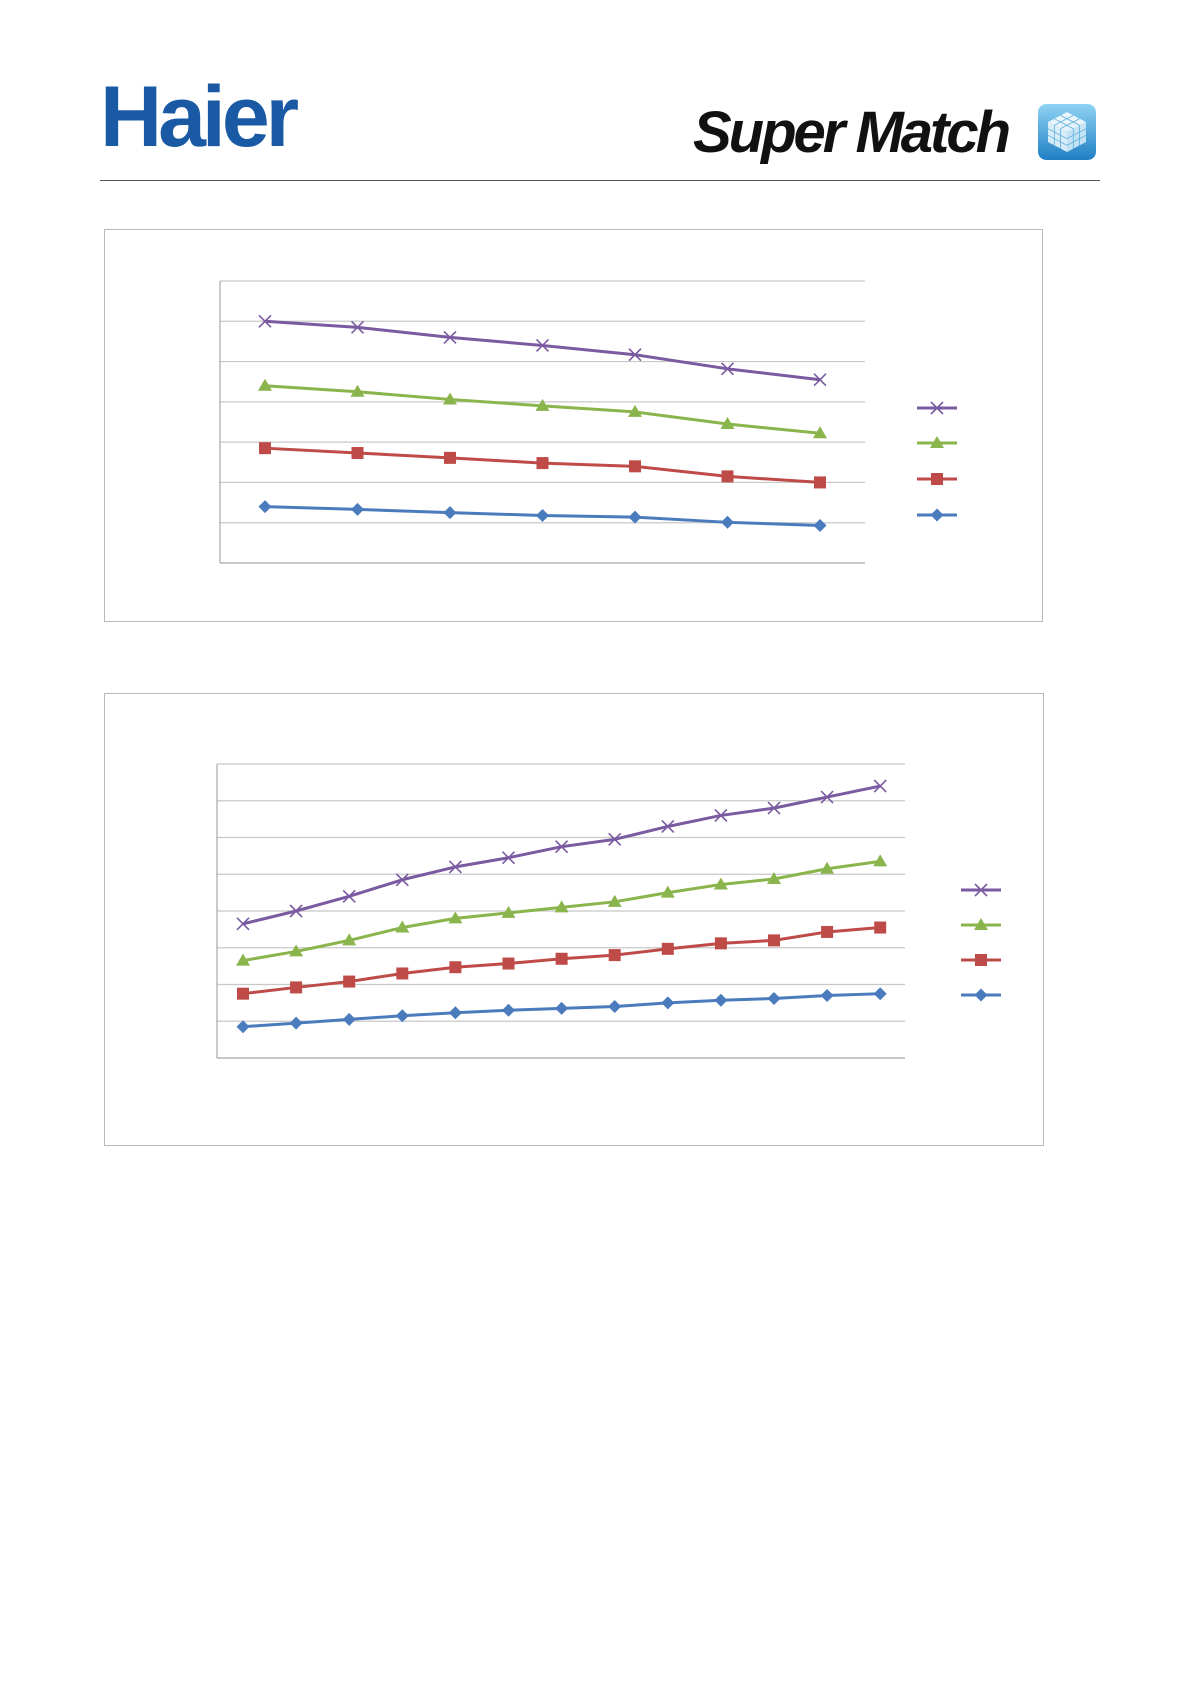 This screenshot has width=1191, height=1684. I want to click on super-match-logo: Super Match, so click(852, 132).